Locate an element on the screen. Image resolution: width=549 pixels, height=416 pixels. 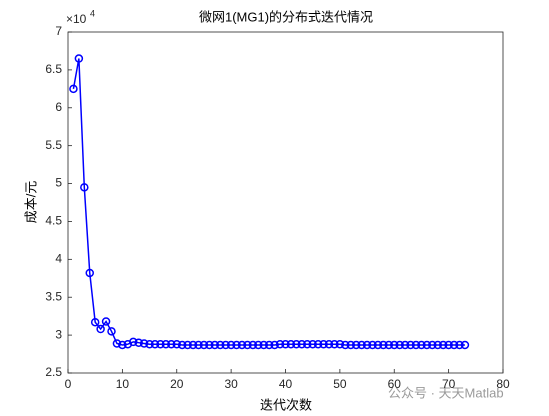
y-tick-label: 4.5 is located at coordinates (53, 221).